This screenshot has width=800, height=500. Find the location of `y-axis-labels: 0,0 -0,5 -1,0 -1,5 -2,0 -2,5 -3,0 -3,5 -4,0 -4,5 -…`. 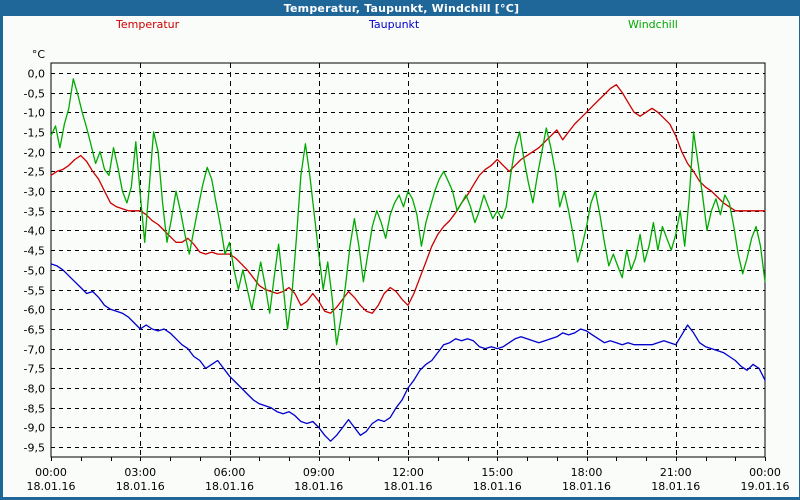

y-axis-labels: 0,0 -0,5 -1,0 -1,5 -2,0 -2,5 -3,0 -3,5 -4,0 -4,5 -… is located at coordinates (34, 261).